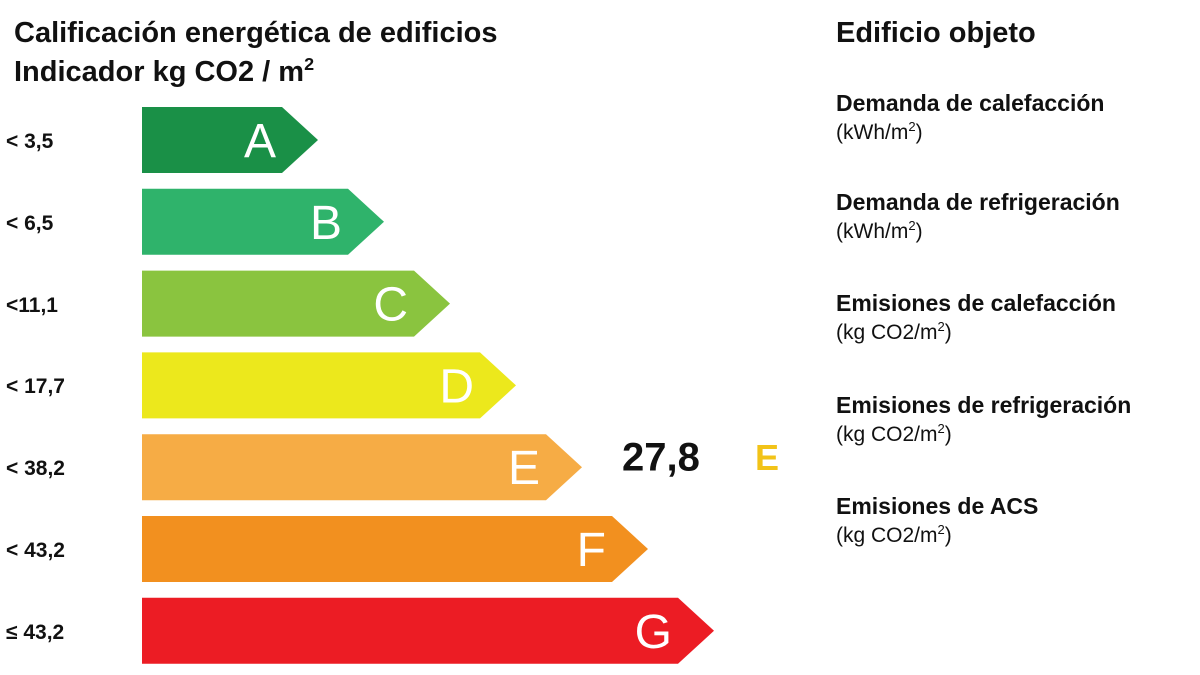  I want to click on range-labels: < 3,5 < 6,5 <11,1 < 17,7 < 38,2 < 43,2 ≤ 43,2, so click(70, 337).